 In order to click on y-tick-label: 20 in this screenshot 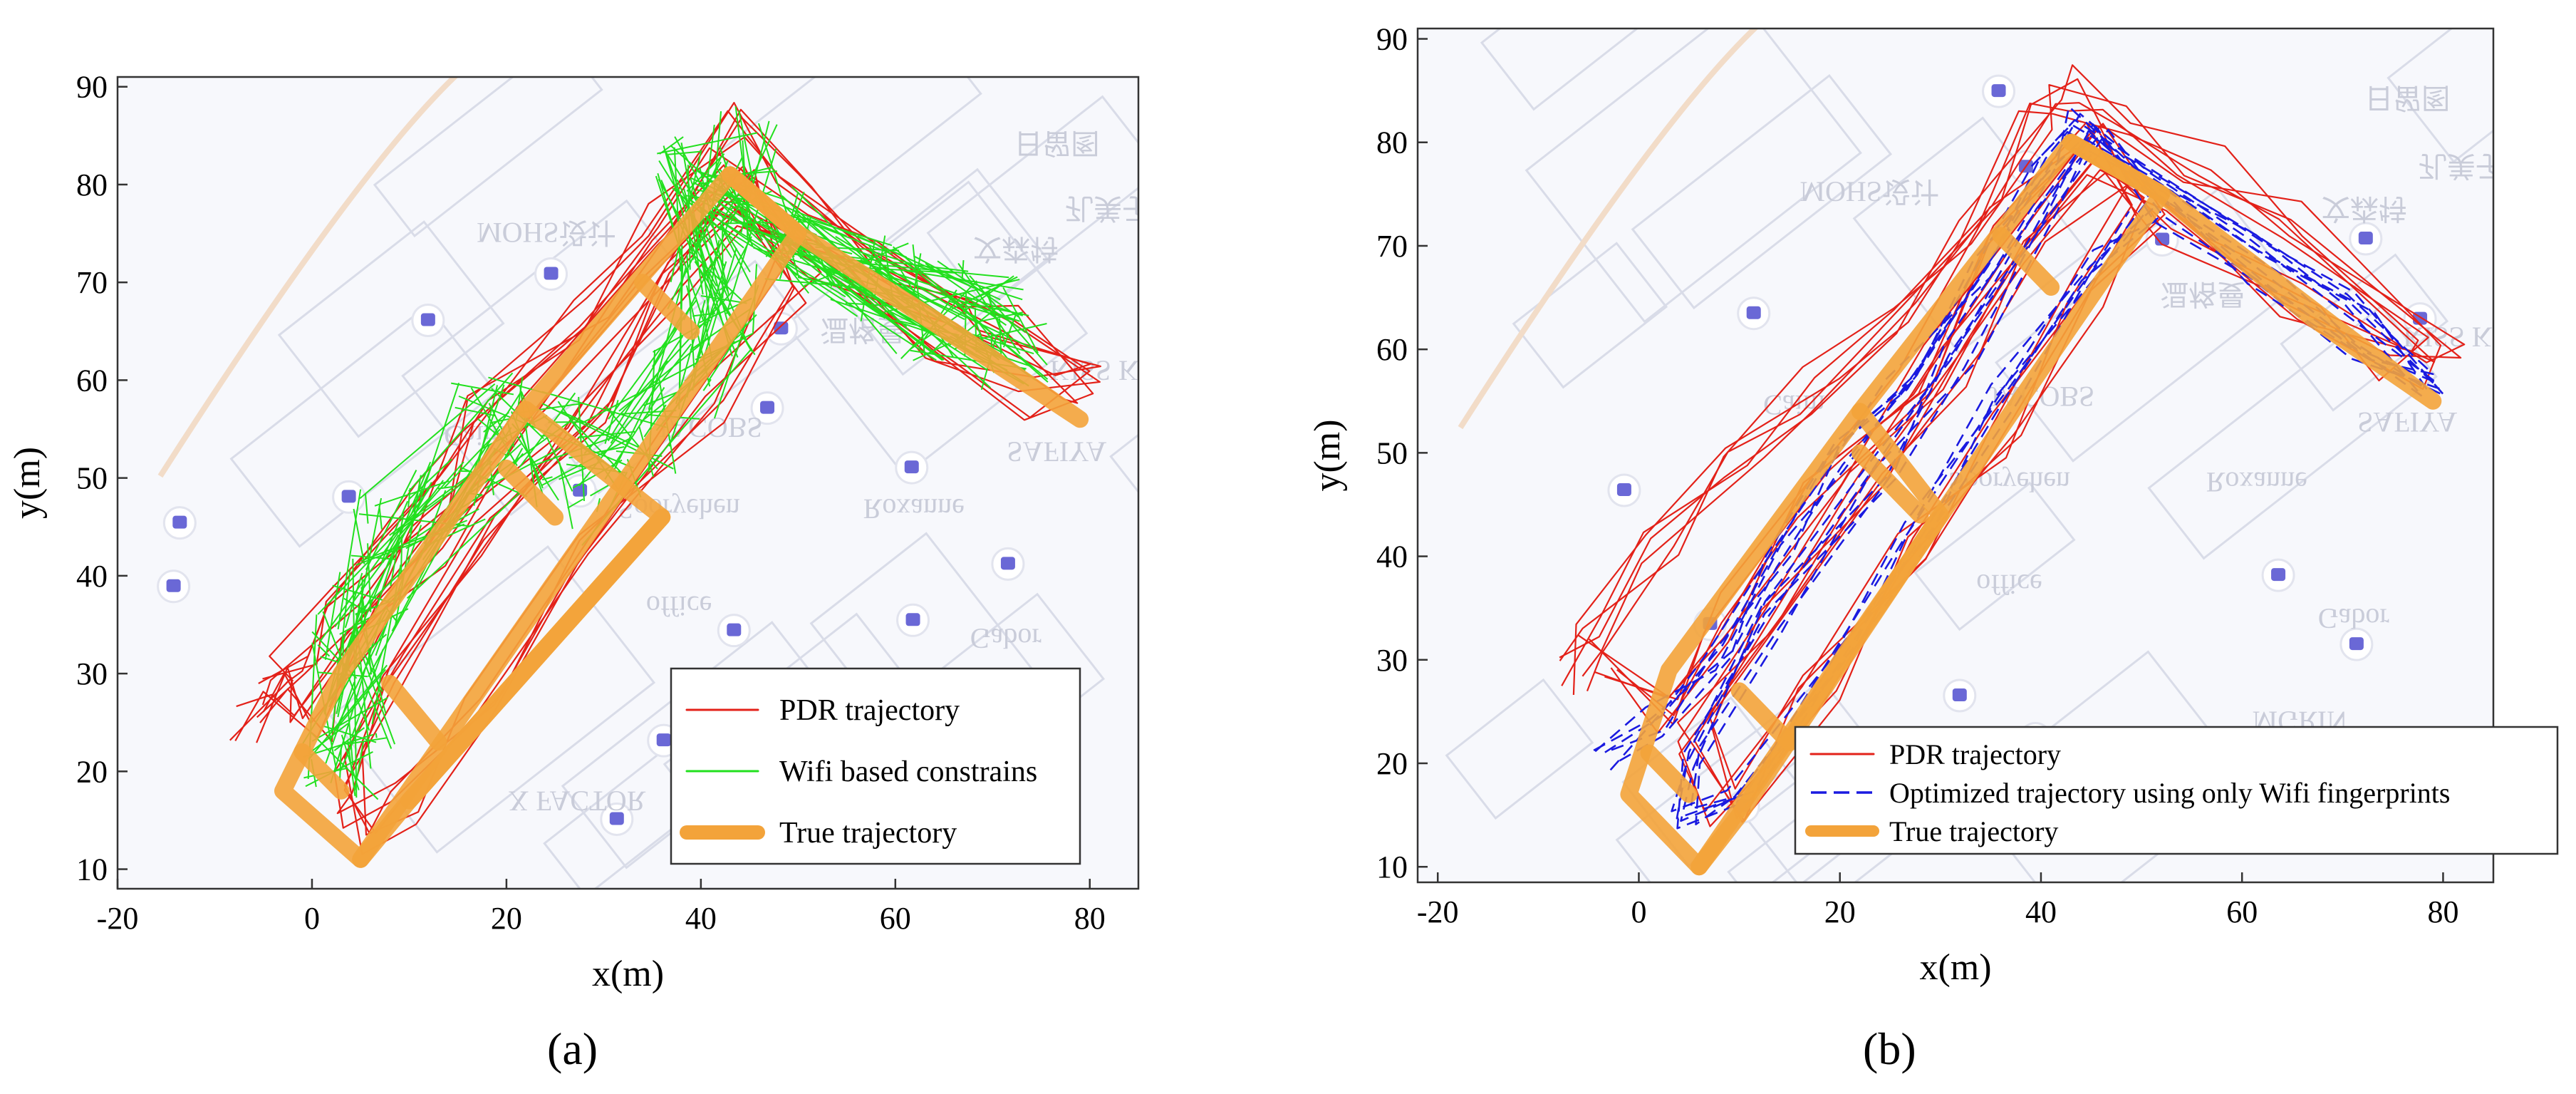, I will do `click(92, 771)`.